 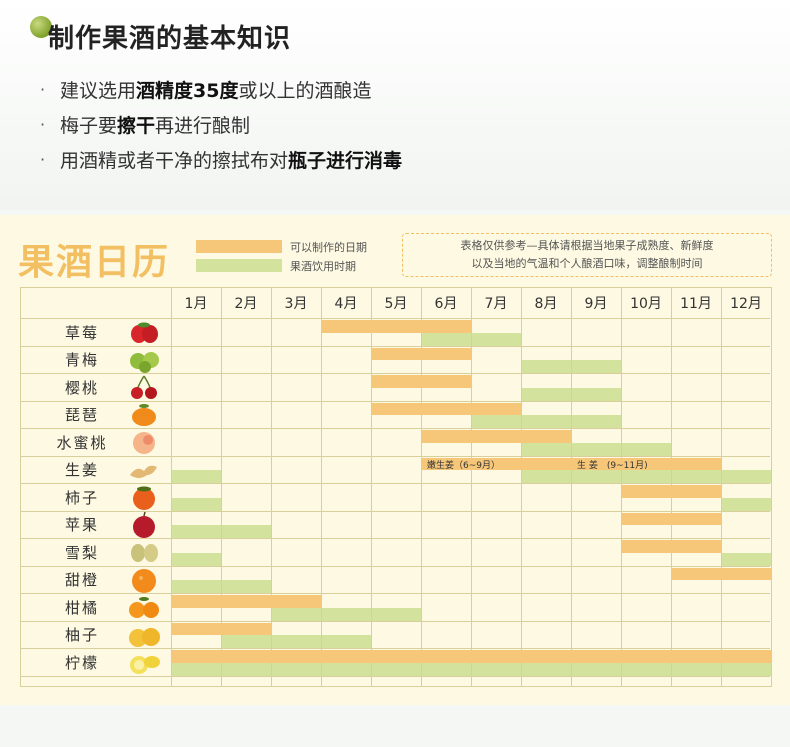 I want to click on fruit-name: 水蜜桃, so click(x=82, y=442).